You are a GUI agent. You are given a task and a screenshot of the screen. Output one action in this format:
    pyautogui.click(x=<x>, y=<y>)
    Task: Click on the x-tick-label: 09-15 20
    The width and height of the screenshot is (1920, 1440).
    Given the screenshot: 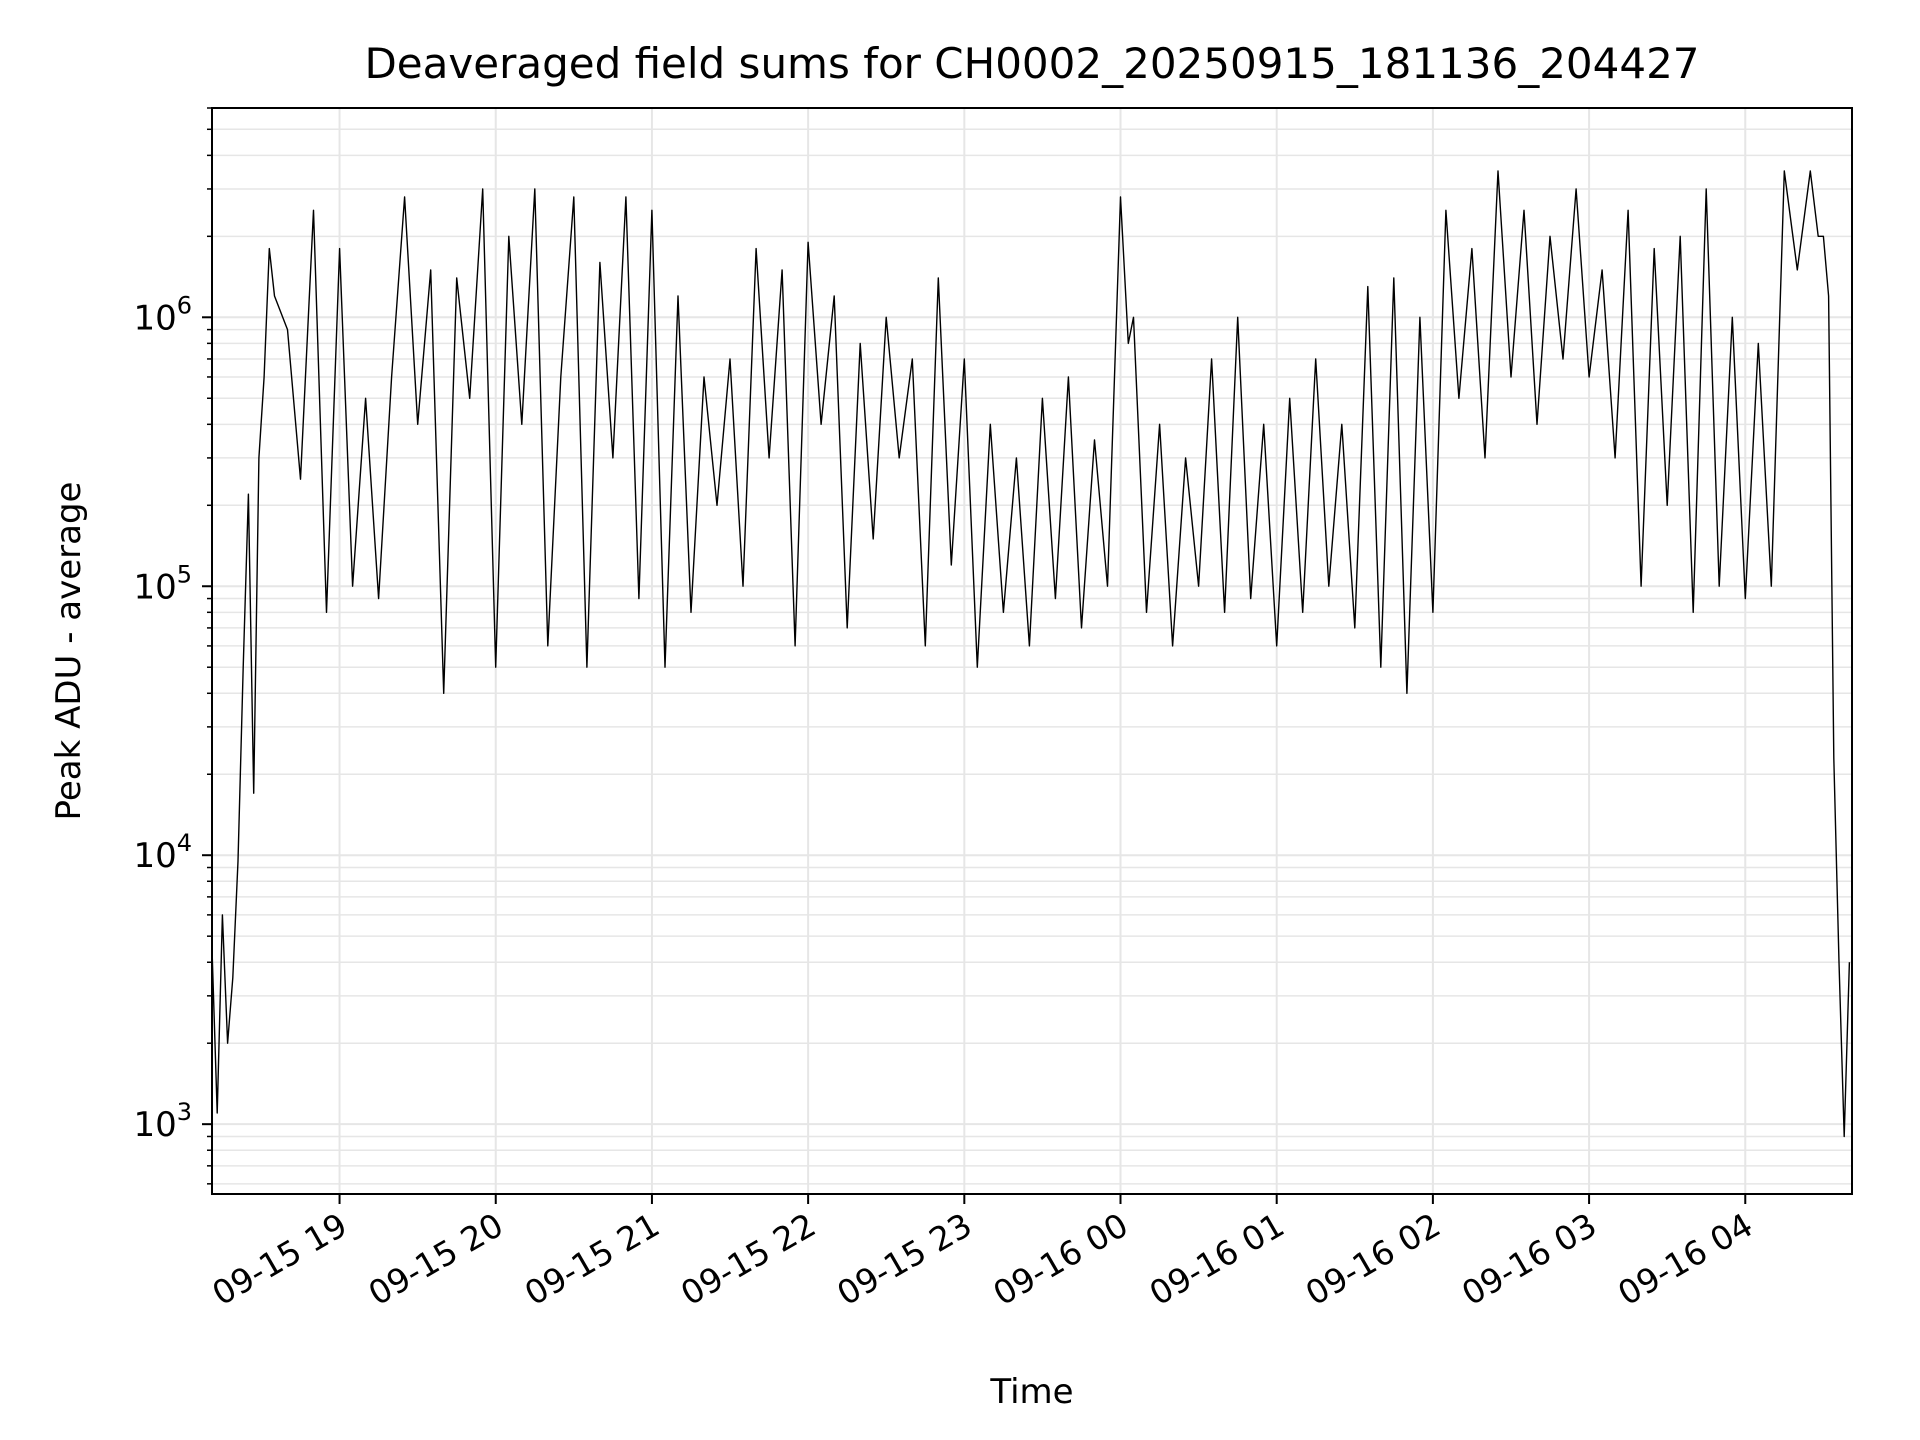 What is the action you would take?
    pyautogui.click(x=436, y=1259)
    